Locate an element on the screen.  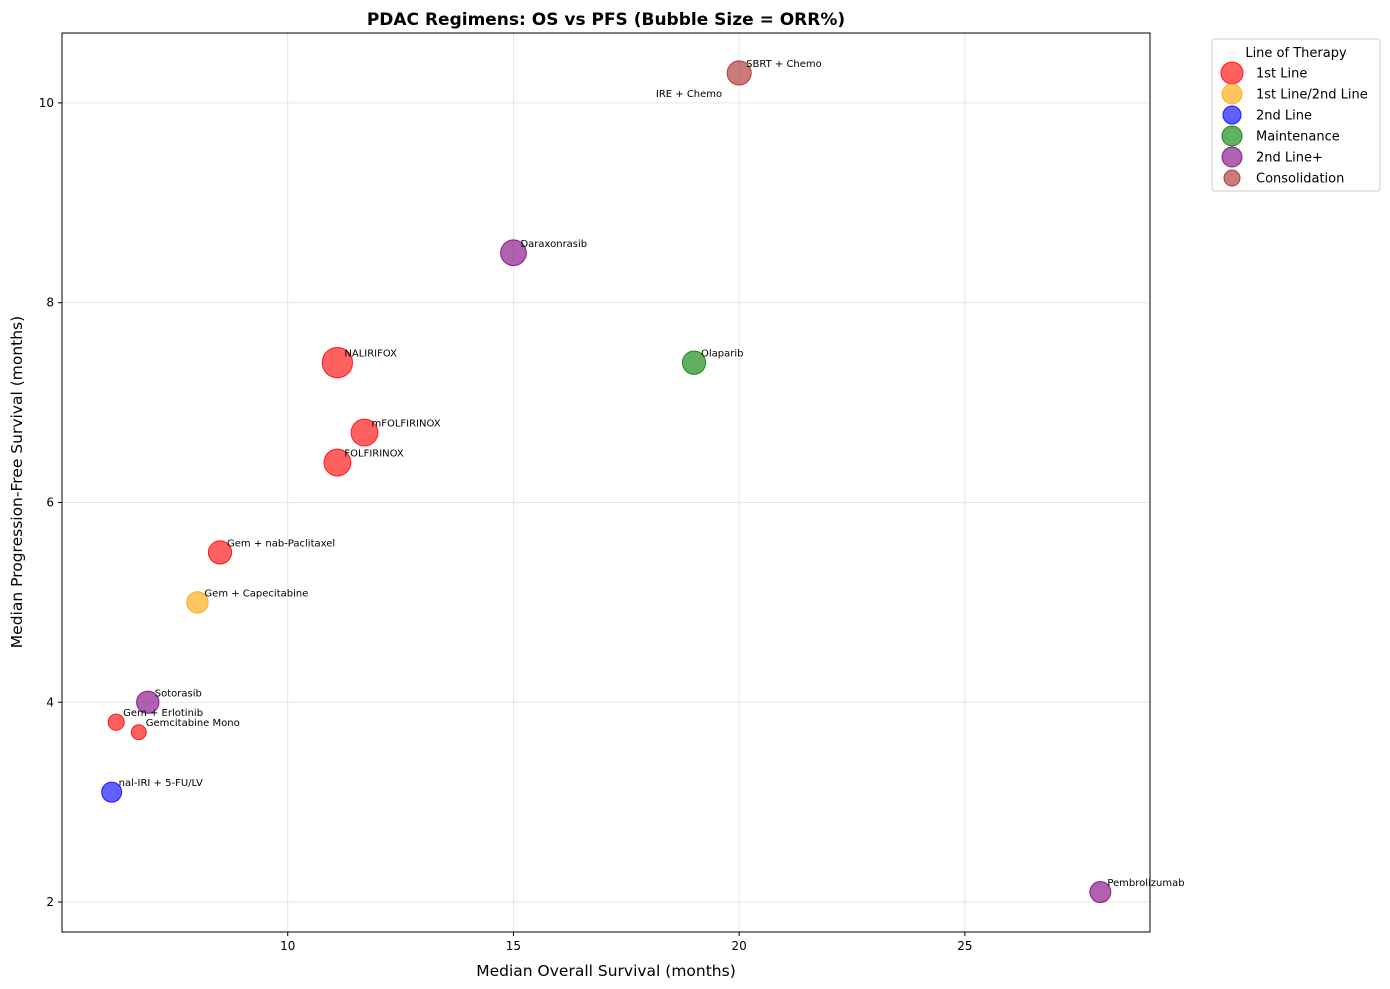
y-tick-label: 10 is located at coordinates (46, 103).